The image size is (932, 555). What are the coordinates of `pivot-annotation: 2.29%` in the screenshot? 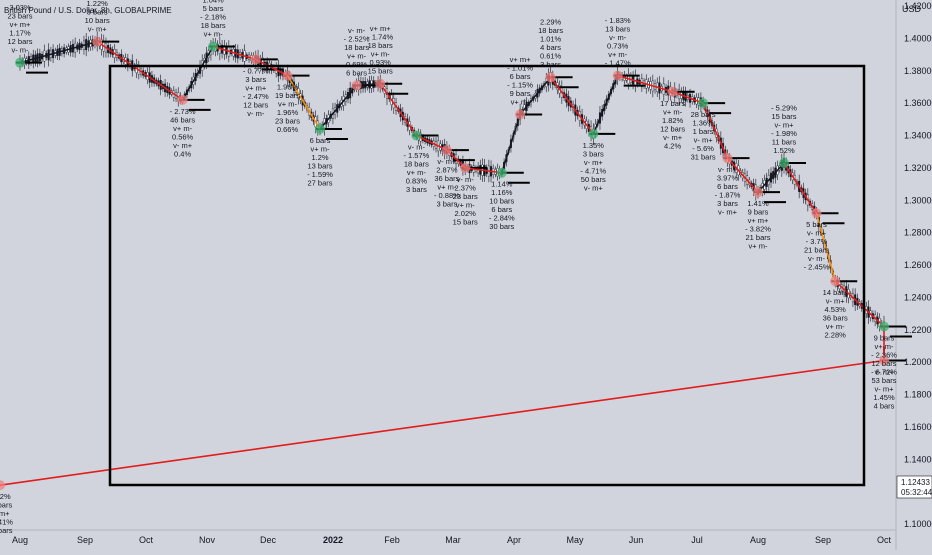 It's located at (551, 22).